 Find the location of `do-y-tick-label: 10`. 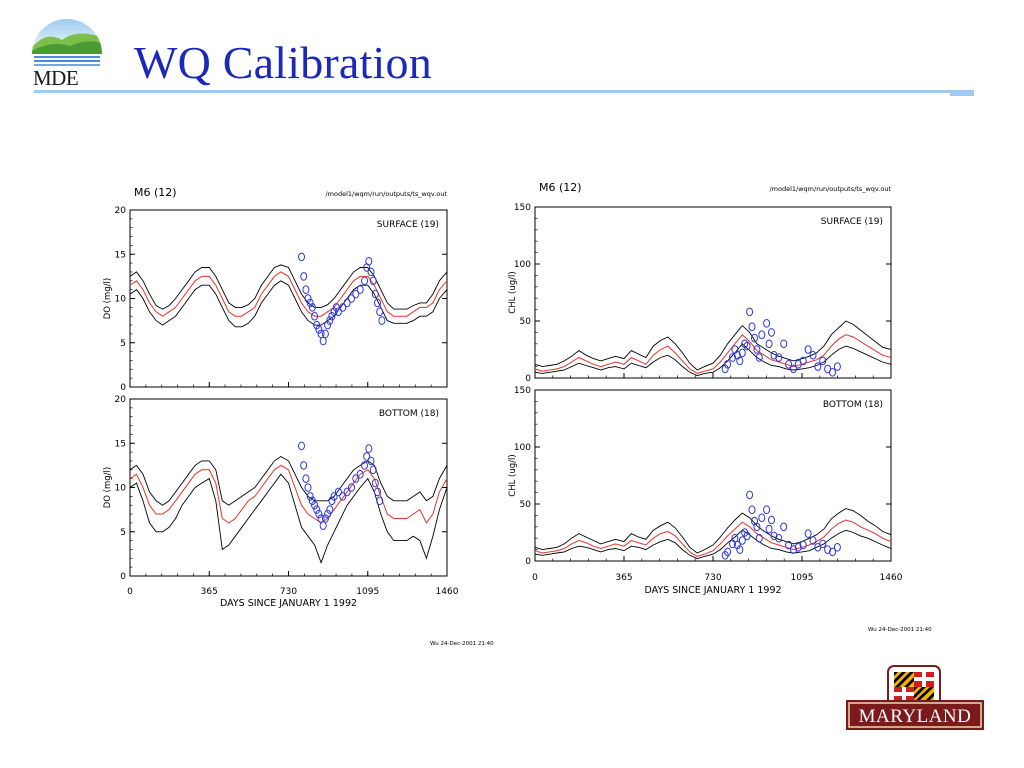

do-y-tick-label: 10 is located at coordinates (121, 300).